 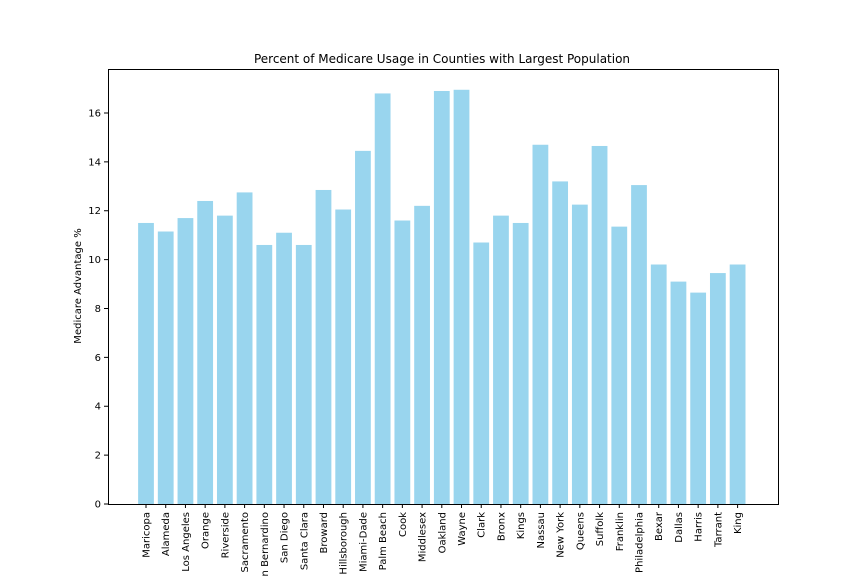 What do you see at coordinates (659, 526) in the screenshot?
I see `x-tick-label: Bexar` at bounding box center [659, 526].